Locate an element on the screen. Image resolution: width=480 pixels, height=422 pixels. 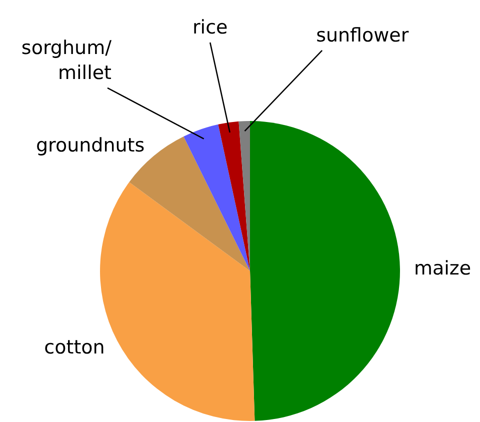
slice-label: sorghum/ millet is located at coordinates (66, 60).